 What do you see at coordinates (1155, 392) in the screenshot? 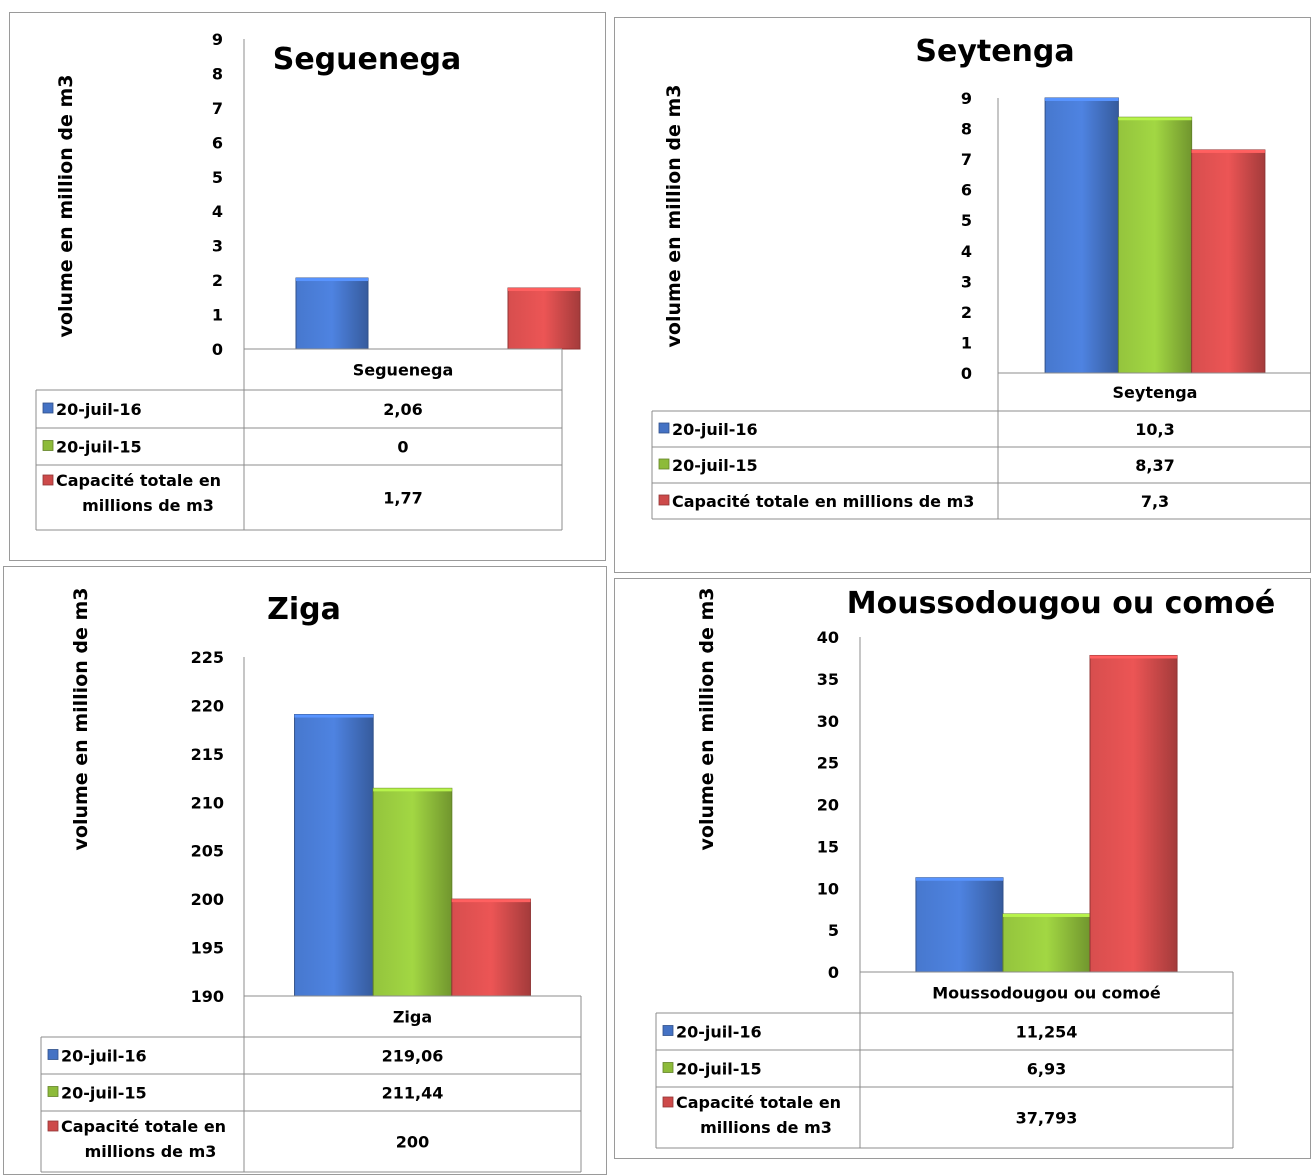
I see `x-category-label: Seytenga` at bounding box center [1155, 392].